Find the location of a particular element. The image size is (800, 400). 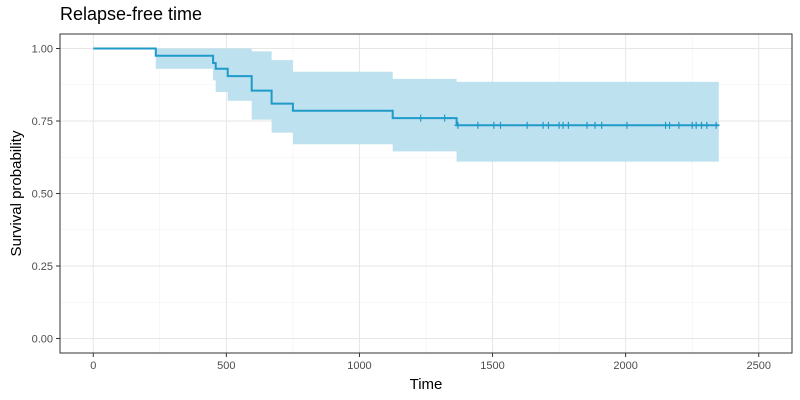

y-tick-label: 0.50 is located at coordinates (42, 195).